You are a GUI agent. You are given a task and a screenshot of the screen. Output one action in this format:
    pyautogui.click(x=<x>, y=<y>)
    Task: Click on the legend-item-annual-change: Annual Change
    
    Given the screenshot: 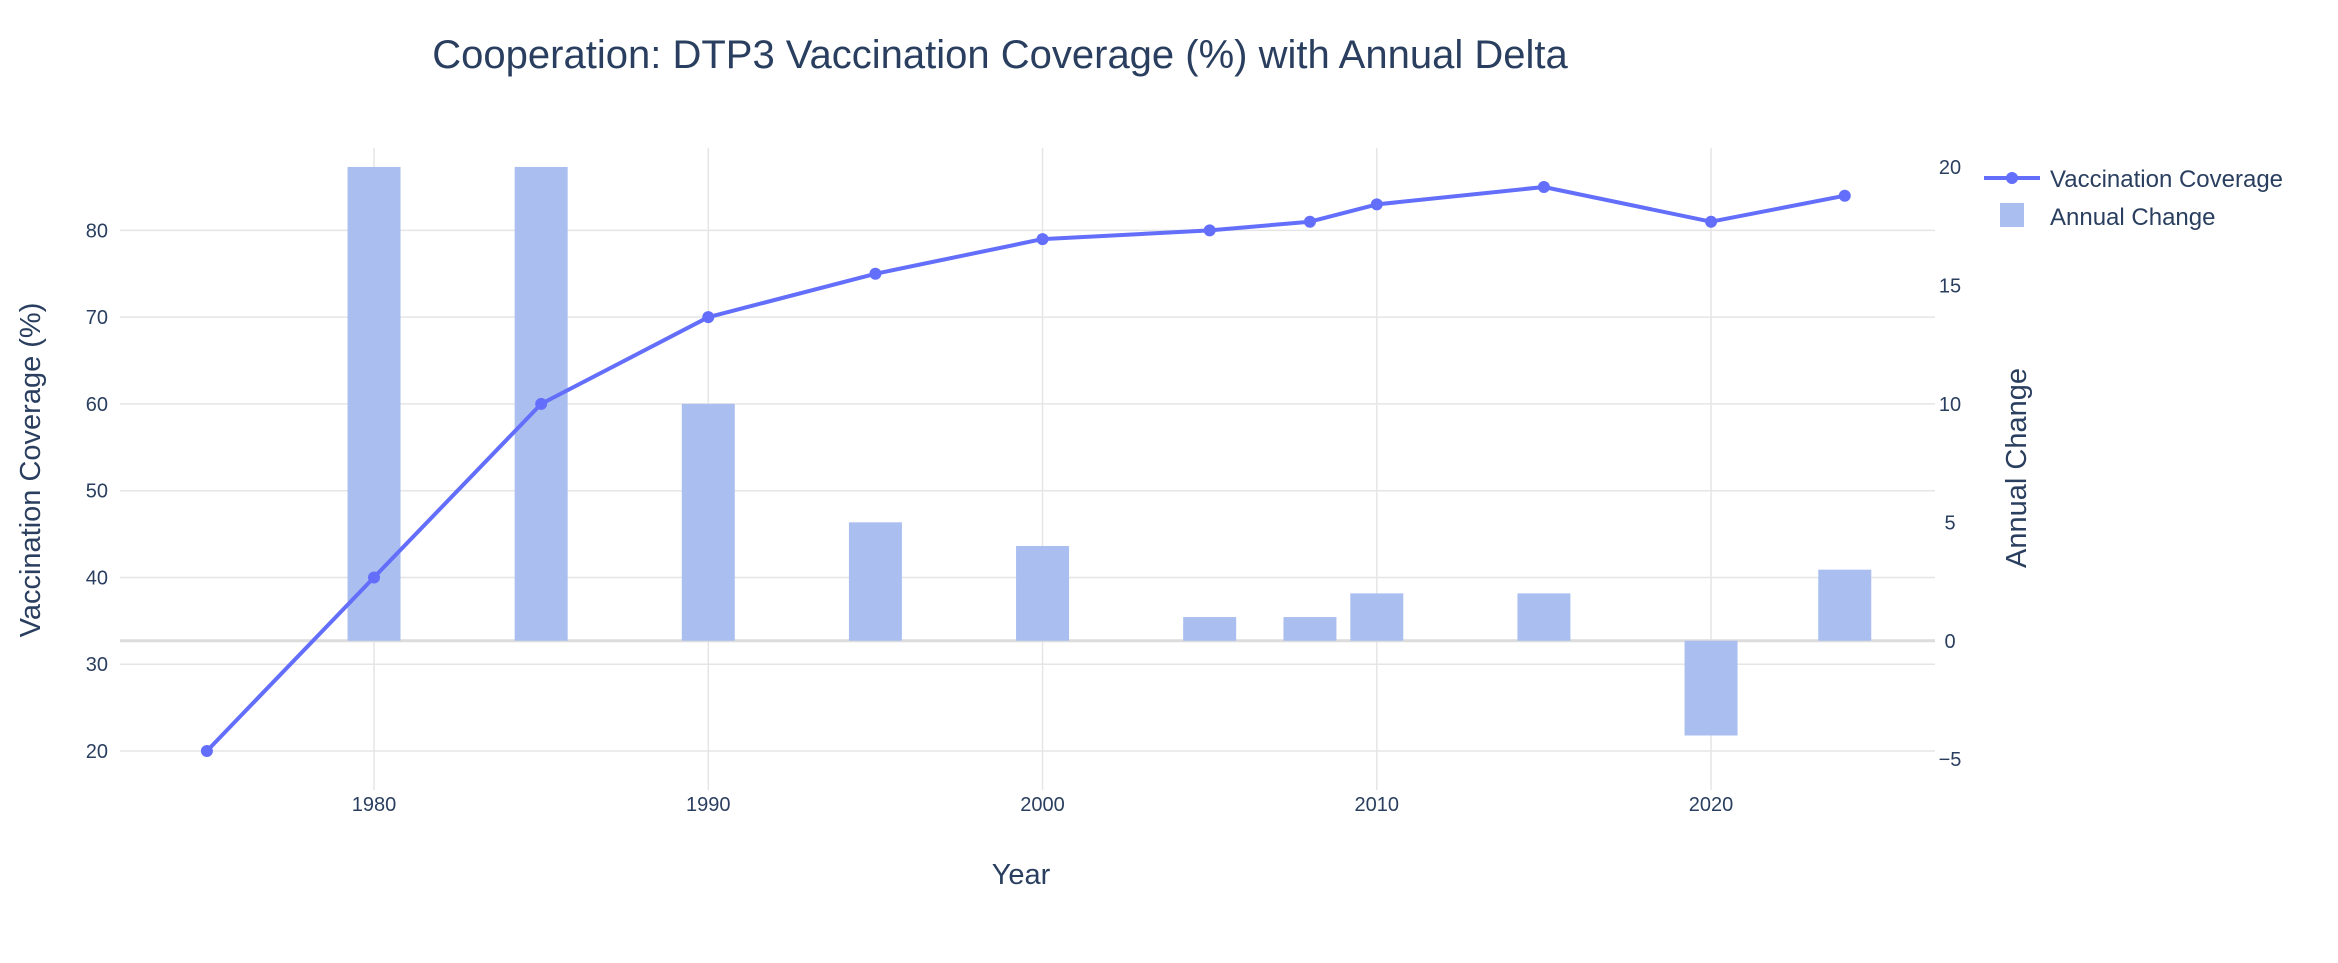 What is the action you would take?
    pyautogui.click(x=2107, y=217)
    